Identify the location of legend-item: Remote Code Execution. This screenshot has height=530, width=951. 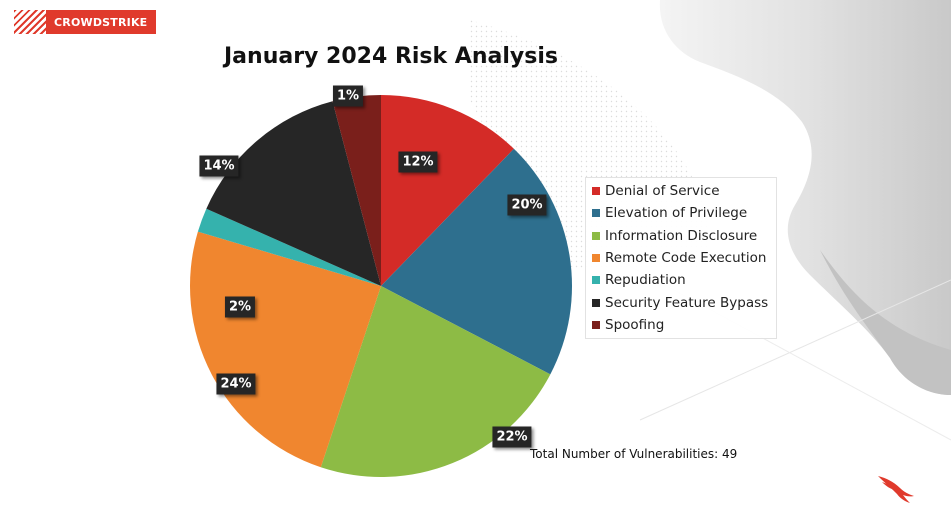
(684, 258).